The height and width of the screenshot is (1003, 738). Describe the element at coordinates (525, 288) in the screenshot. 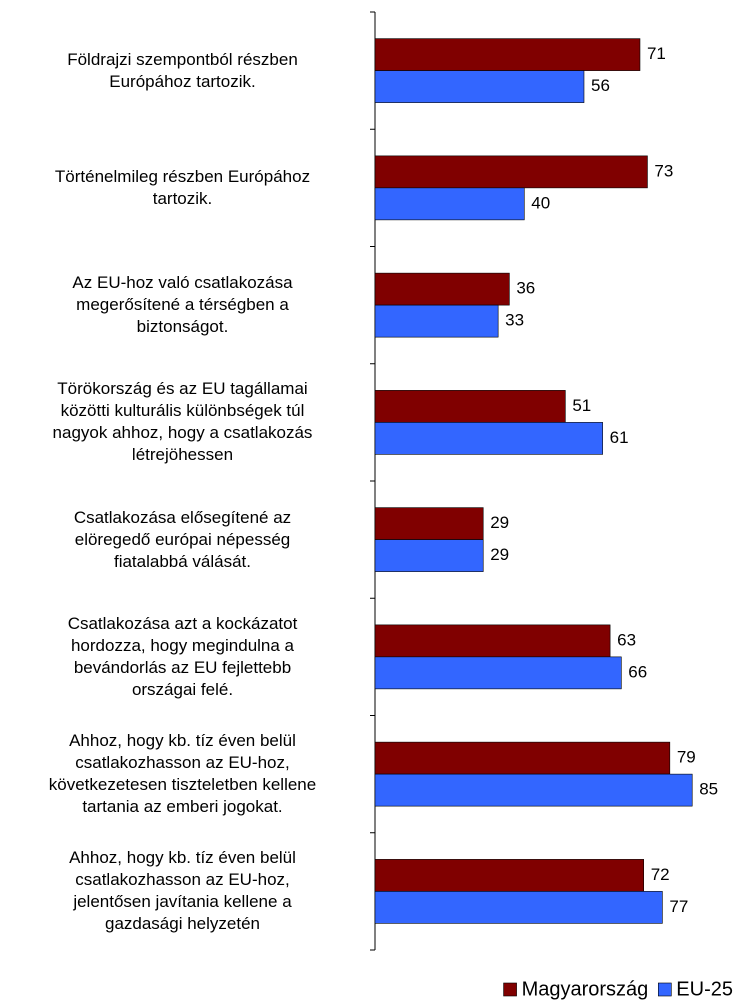

I see `data-label: 36` at that location.